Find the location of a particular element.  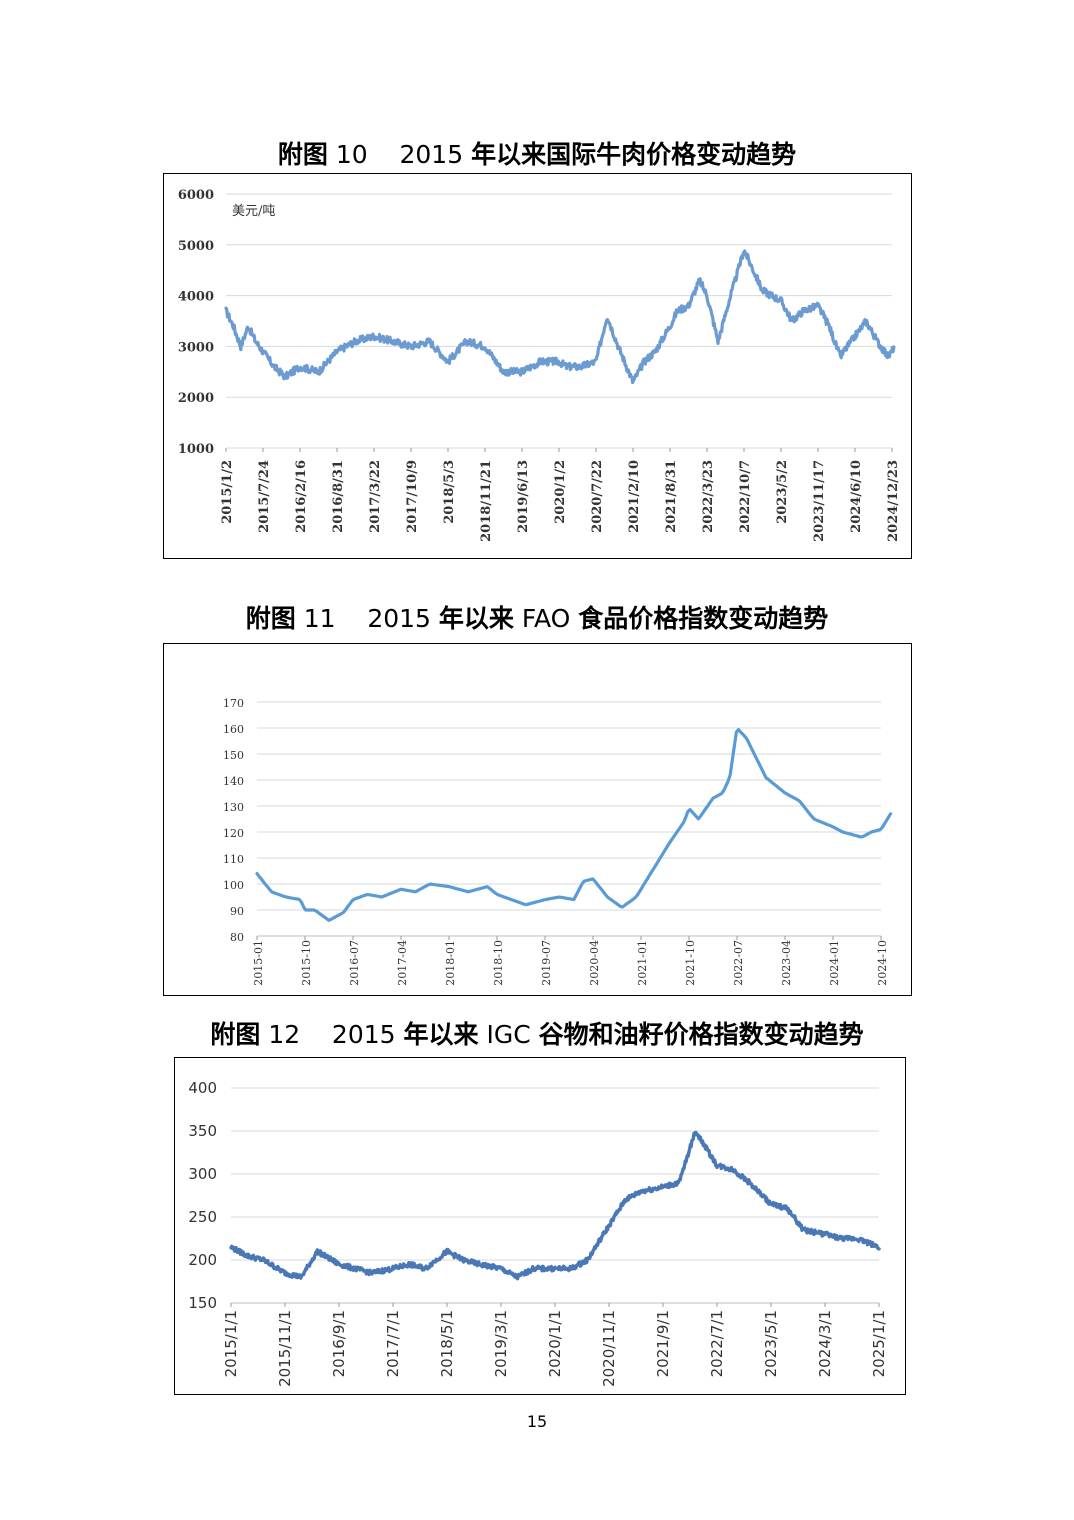

x-tick-label: 2018-01 is located at coordinates (450, 963).